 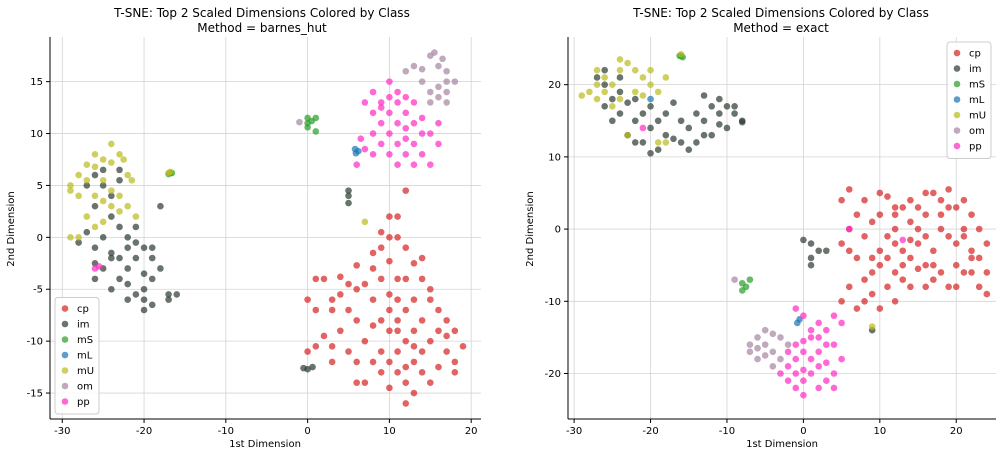 What do you see at coordinates (727, 431) in the screenshot?
I see `x-tick-label: -10` at bounding box center [727, 431].